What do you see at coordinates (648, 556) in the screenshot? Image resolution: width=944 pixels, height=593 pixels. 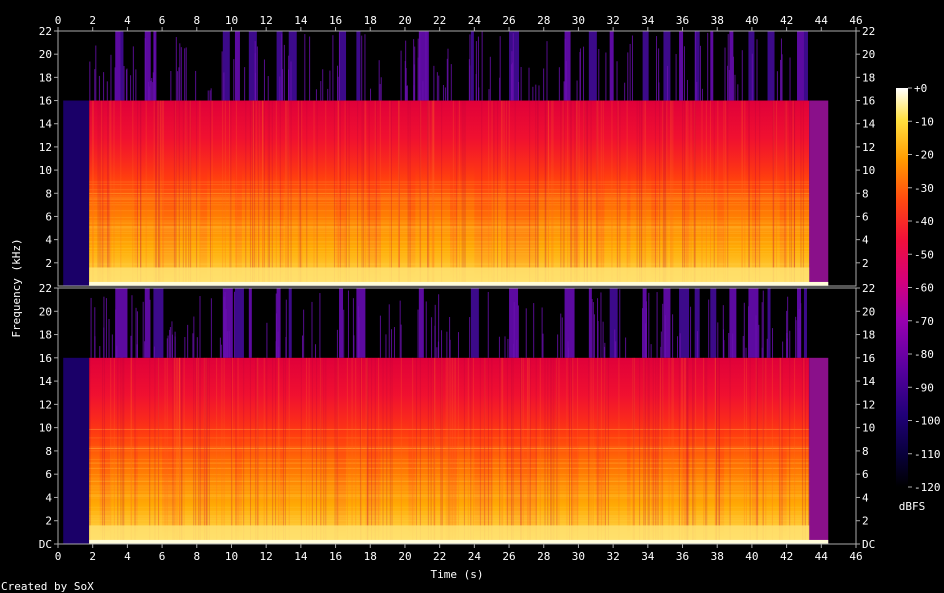 I see `x-tick-label-bottom: 34` at bounding box center [648, 556].